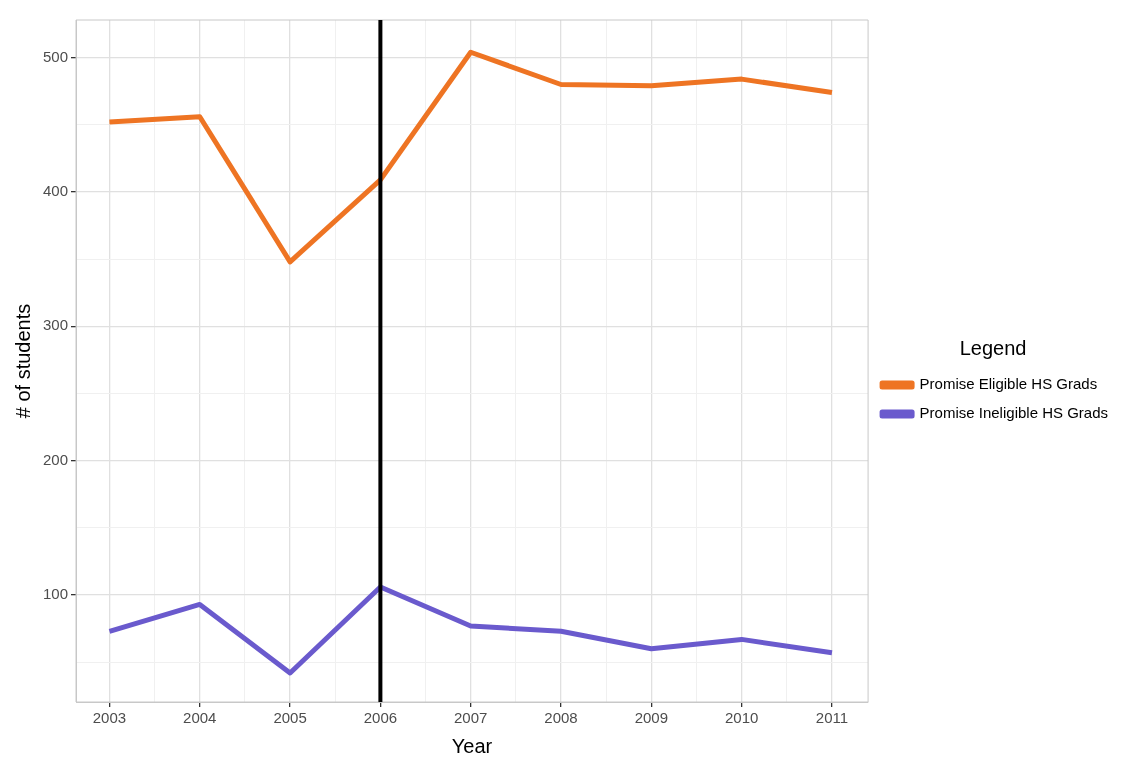  I want to click on legend-label: Promise Ineligible HS Grads, so click(1014, 413).